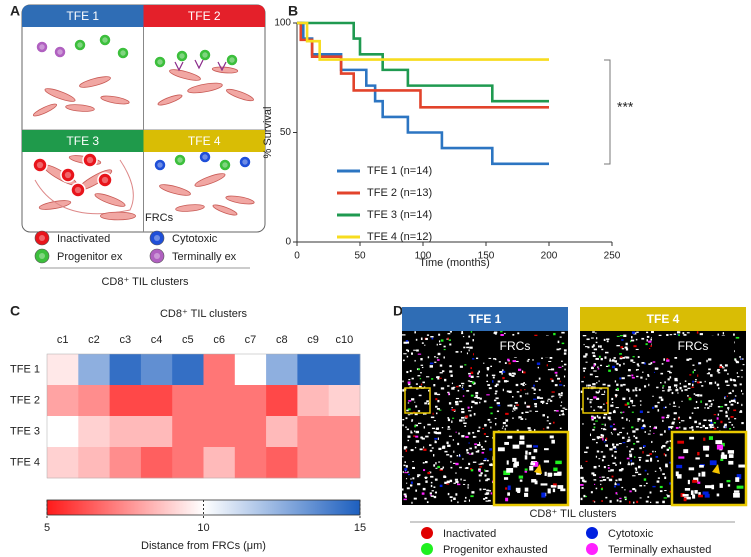  Describe the element at coordinates (182, 56) in the screenshot. I see `cell` at that location.